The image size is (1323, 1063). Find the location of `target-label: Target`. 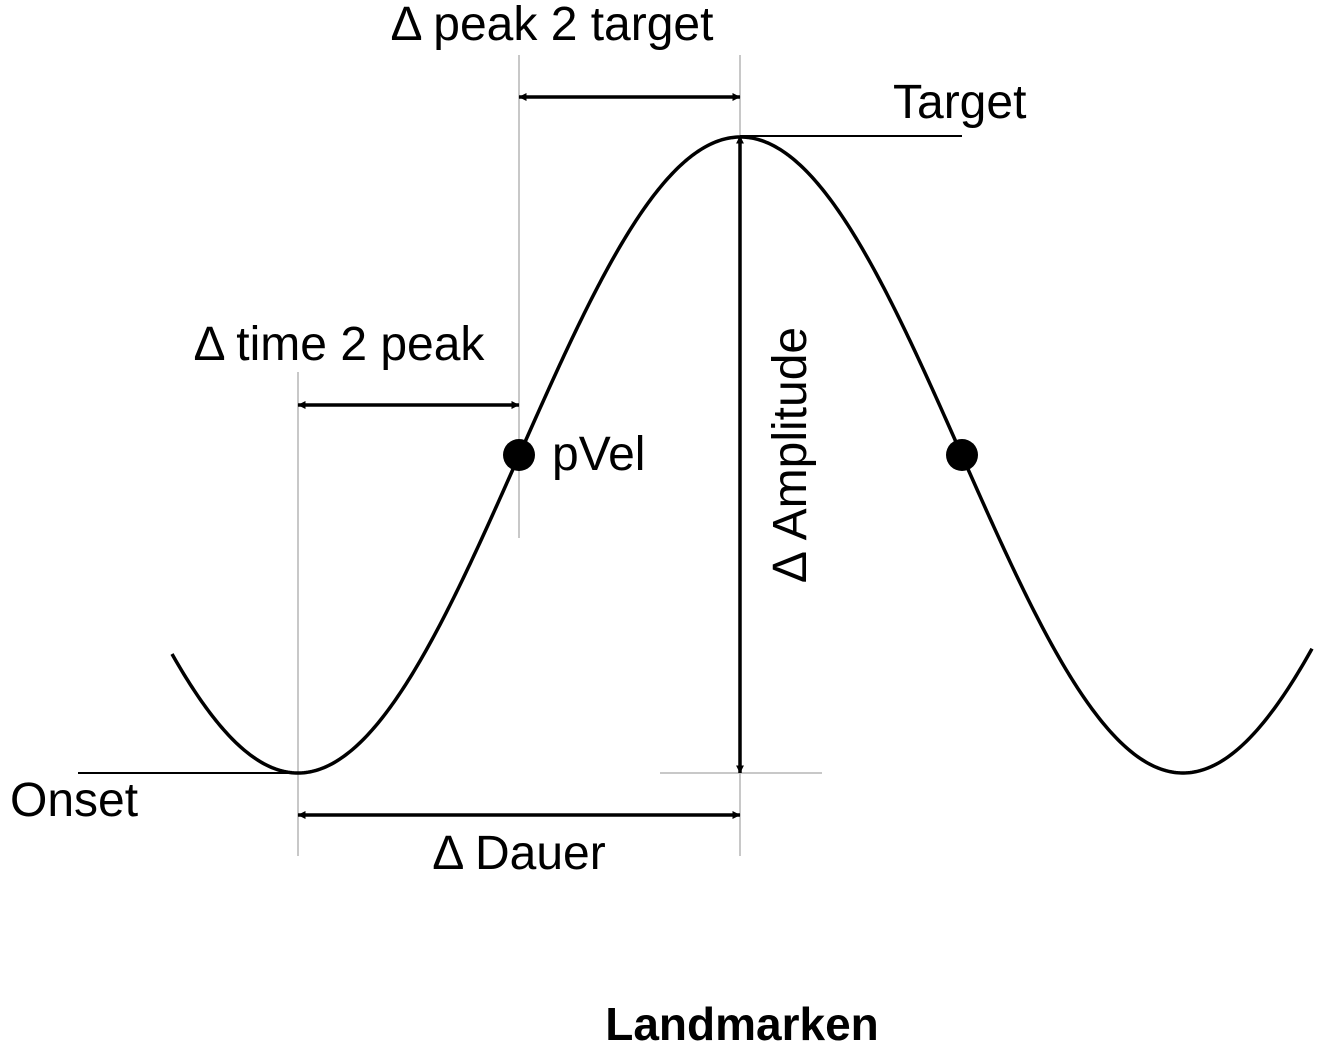

target-label: Target is located at coordinates (959, 102).